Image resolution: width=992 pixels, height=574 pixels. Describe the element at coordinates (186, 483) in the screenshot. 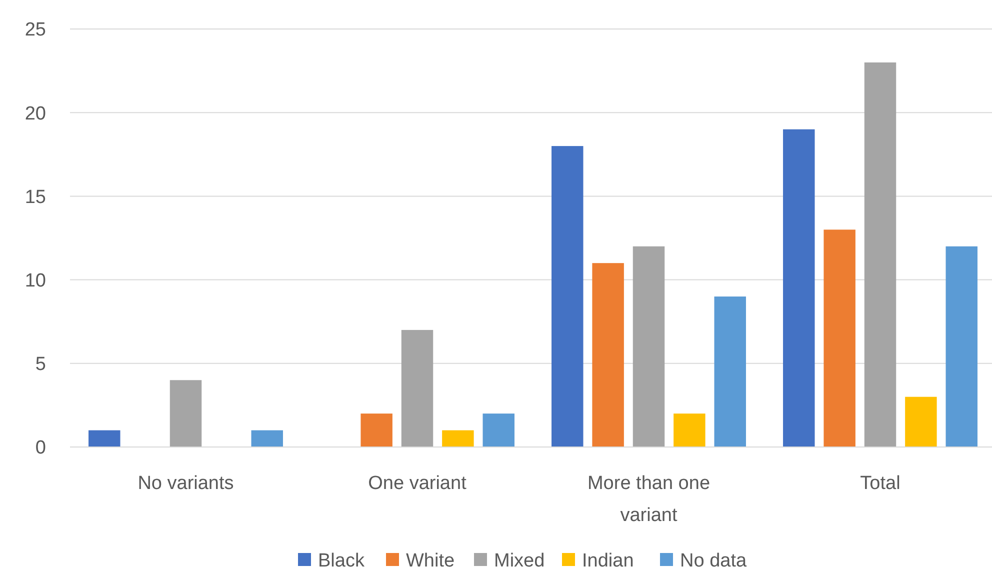

I see `x-tick-label: No variants` at that location.